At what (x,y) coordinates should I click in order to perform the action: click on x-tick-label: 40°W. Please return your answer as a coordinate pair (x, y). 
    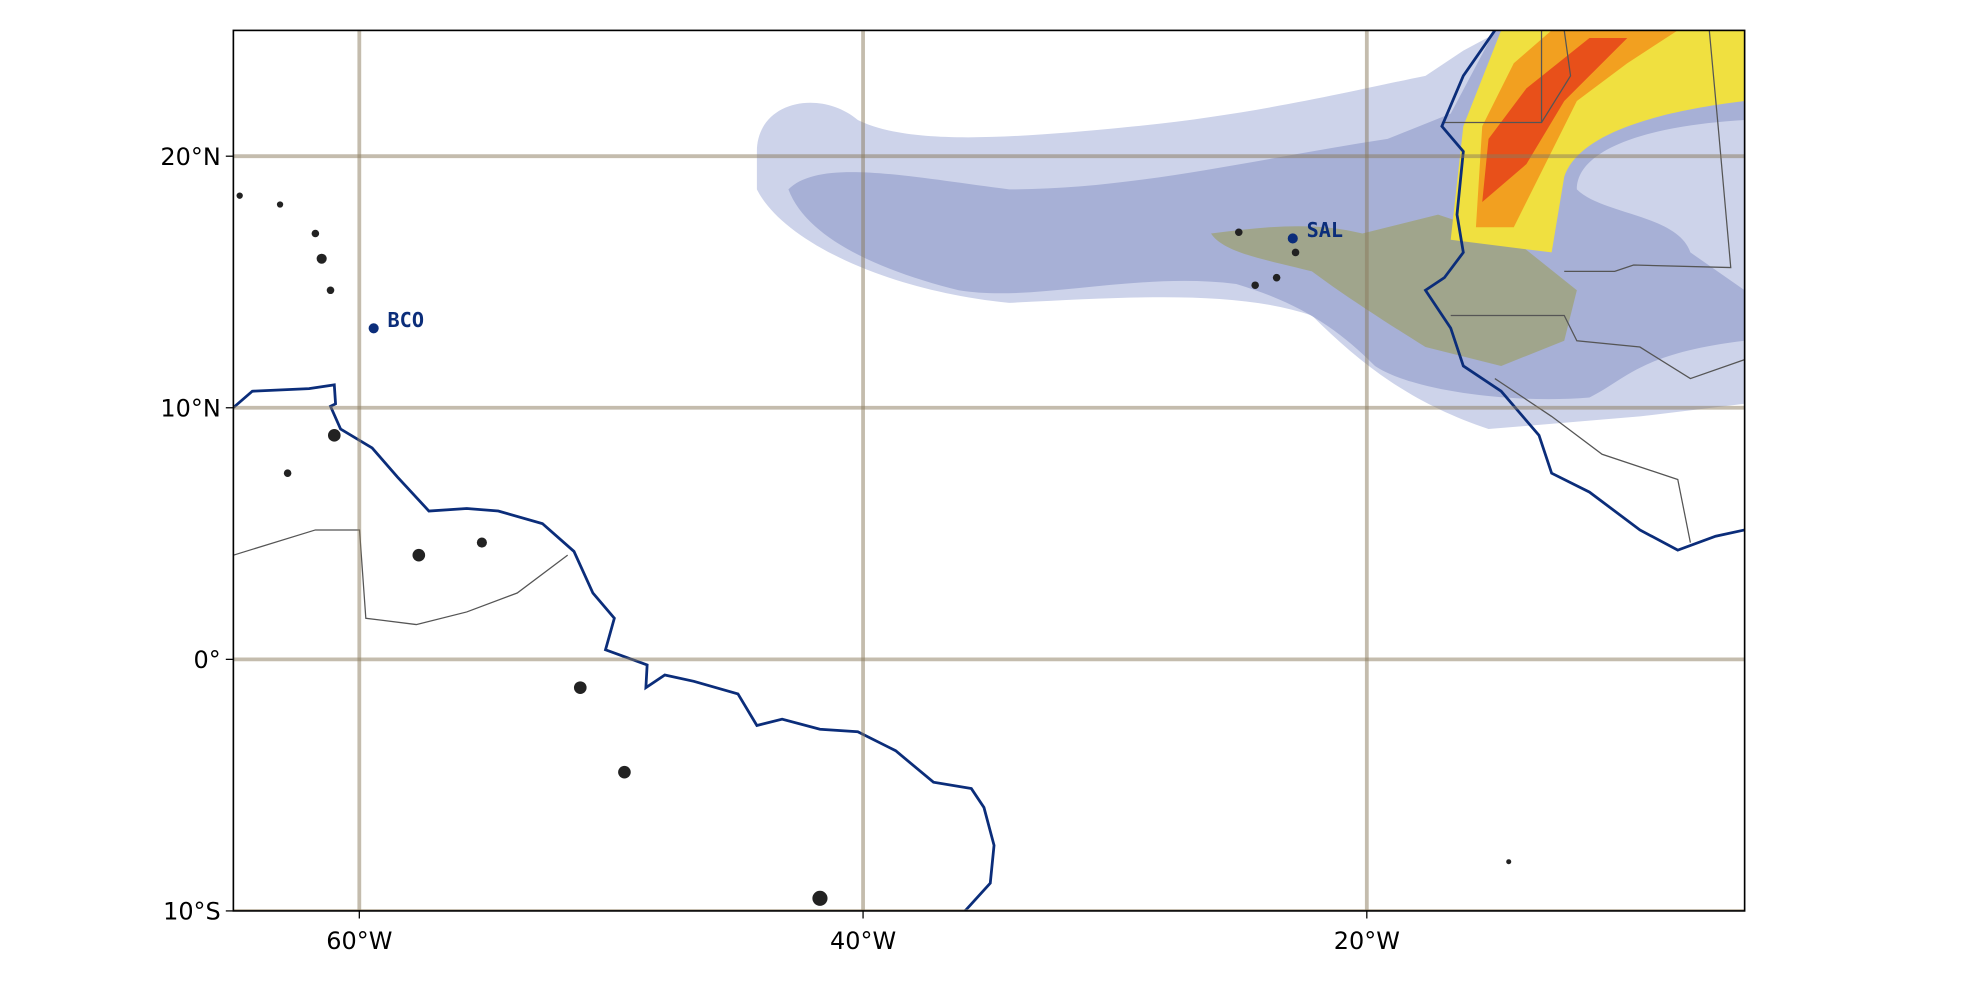
    Looking at the image, I should click on (863, 941).